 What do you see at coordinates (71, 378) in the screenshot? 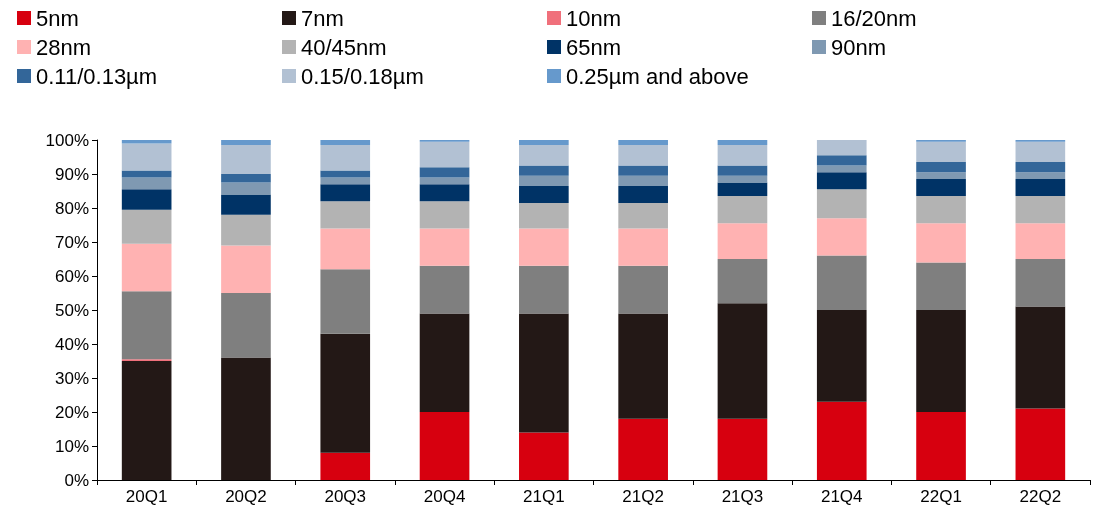
I see `y-tick-label: 30%` at bounding box center [71, 378].